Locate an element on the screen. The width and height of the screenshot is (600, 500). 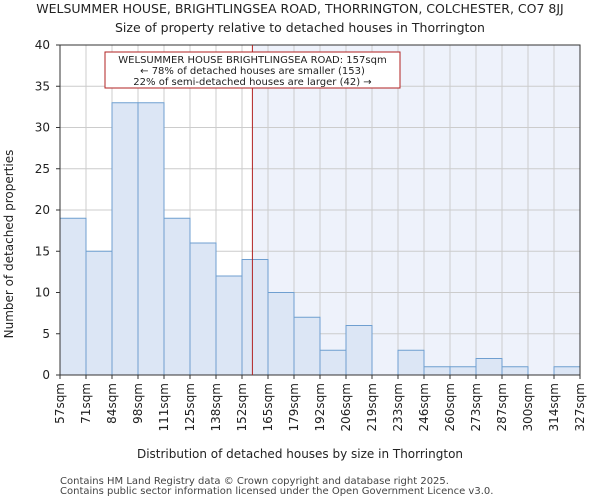
y-tick-label: 20 is located at coordinates (42, 210).